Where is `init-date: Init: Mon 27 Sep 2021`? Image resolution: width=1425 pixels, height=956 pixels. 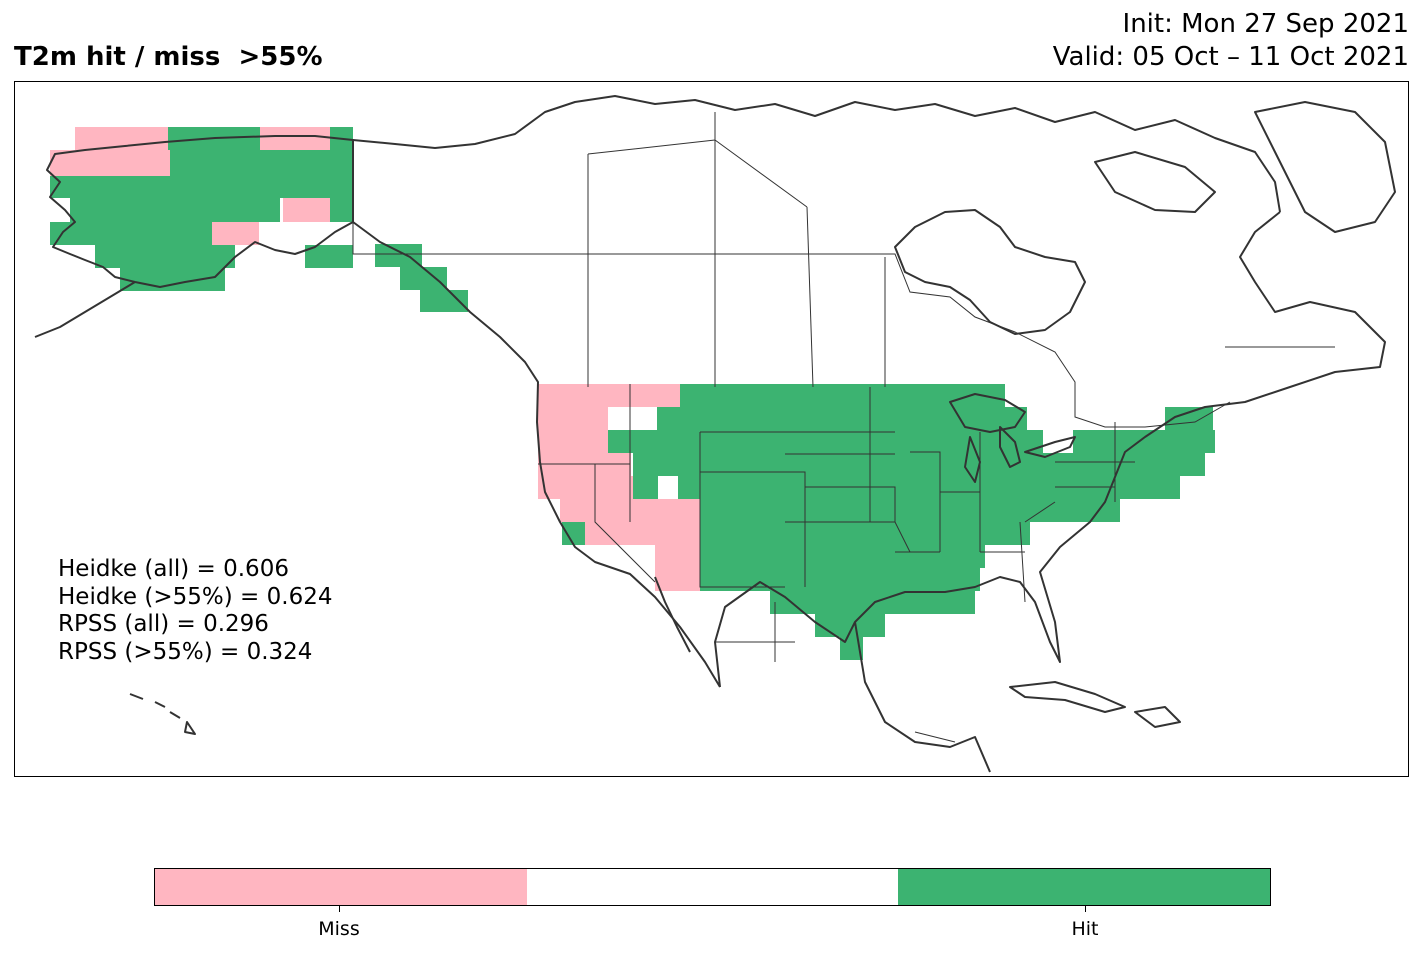 init-date: Init: Mon 27 Sep 2021 is located at coordinates (1265, 24).